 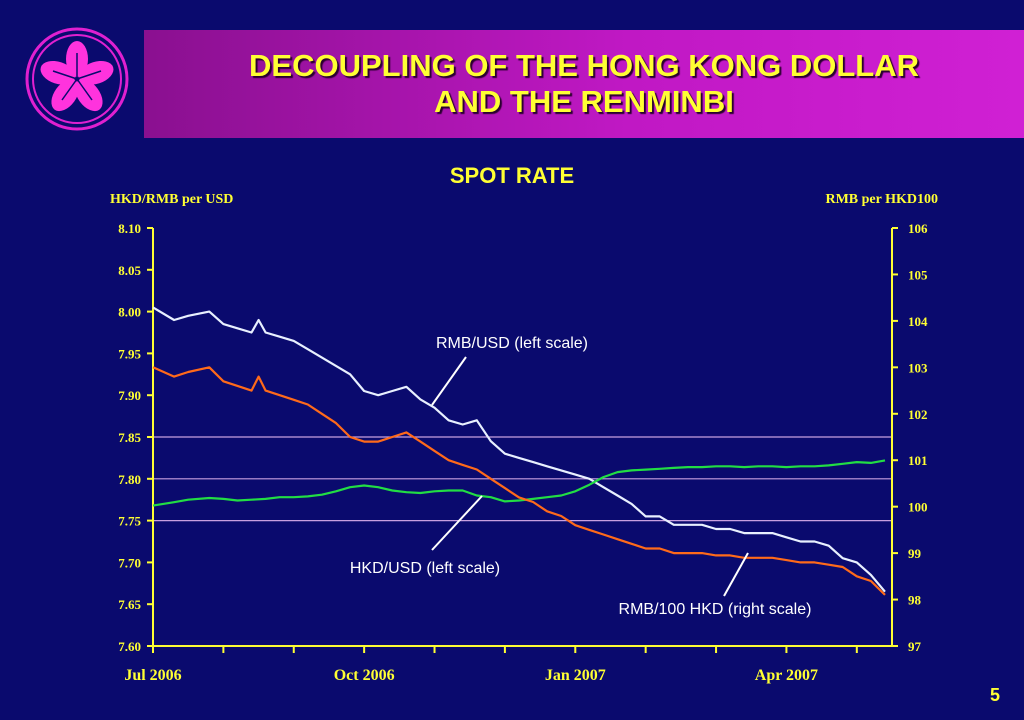 I want to click on right-tick-label-6: 100, so click(x=918, y=507).